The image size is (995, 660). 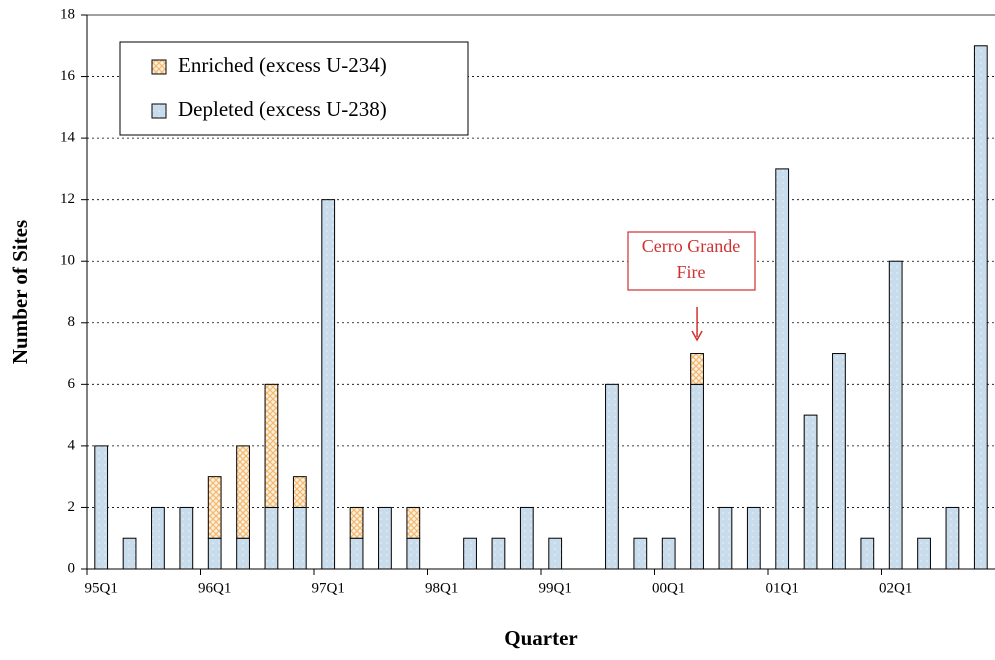 I want to click on y-tick-label: 10, so click(x=67, y=261).